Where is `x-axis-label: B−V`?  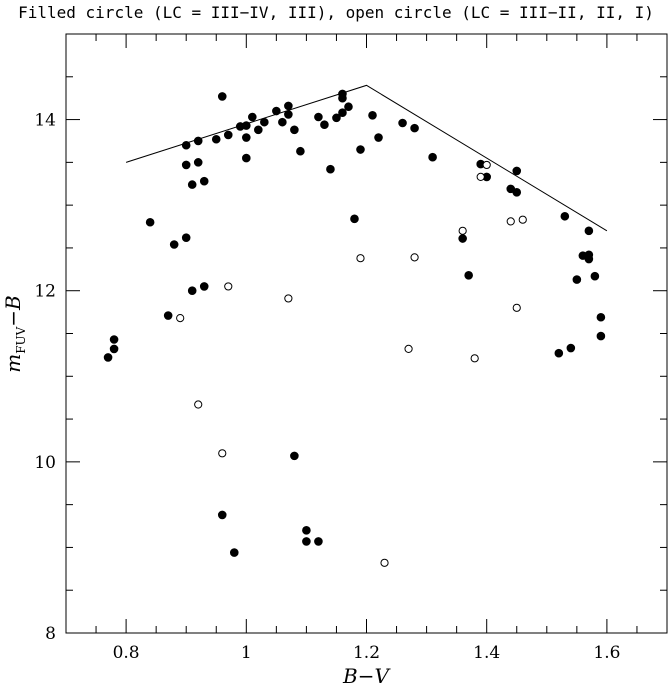
x-axis-label: B−V is located at coordinates (366, 675).